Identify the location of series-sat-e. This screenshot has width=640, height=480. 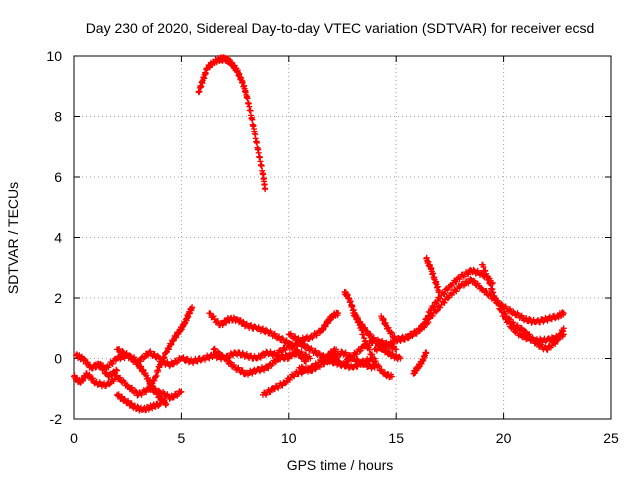
(171, 348).